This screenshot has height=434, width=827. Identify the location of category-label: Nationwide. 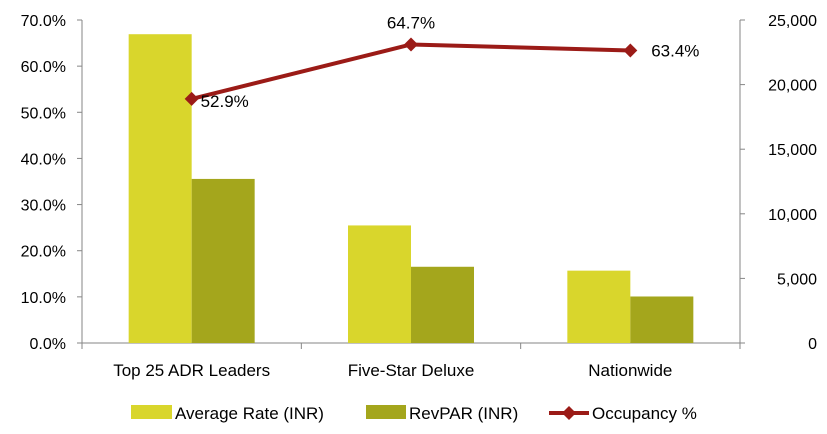
(630, 370).